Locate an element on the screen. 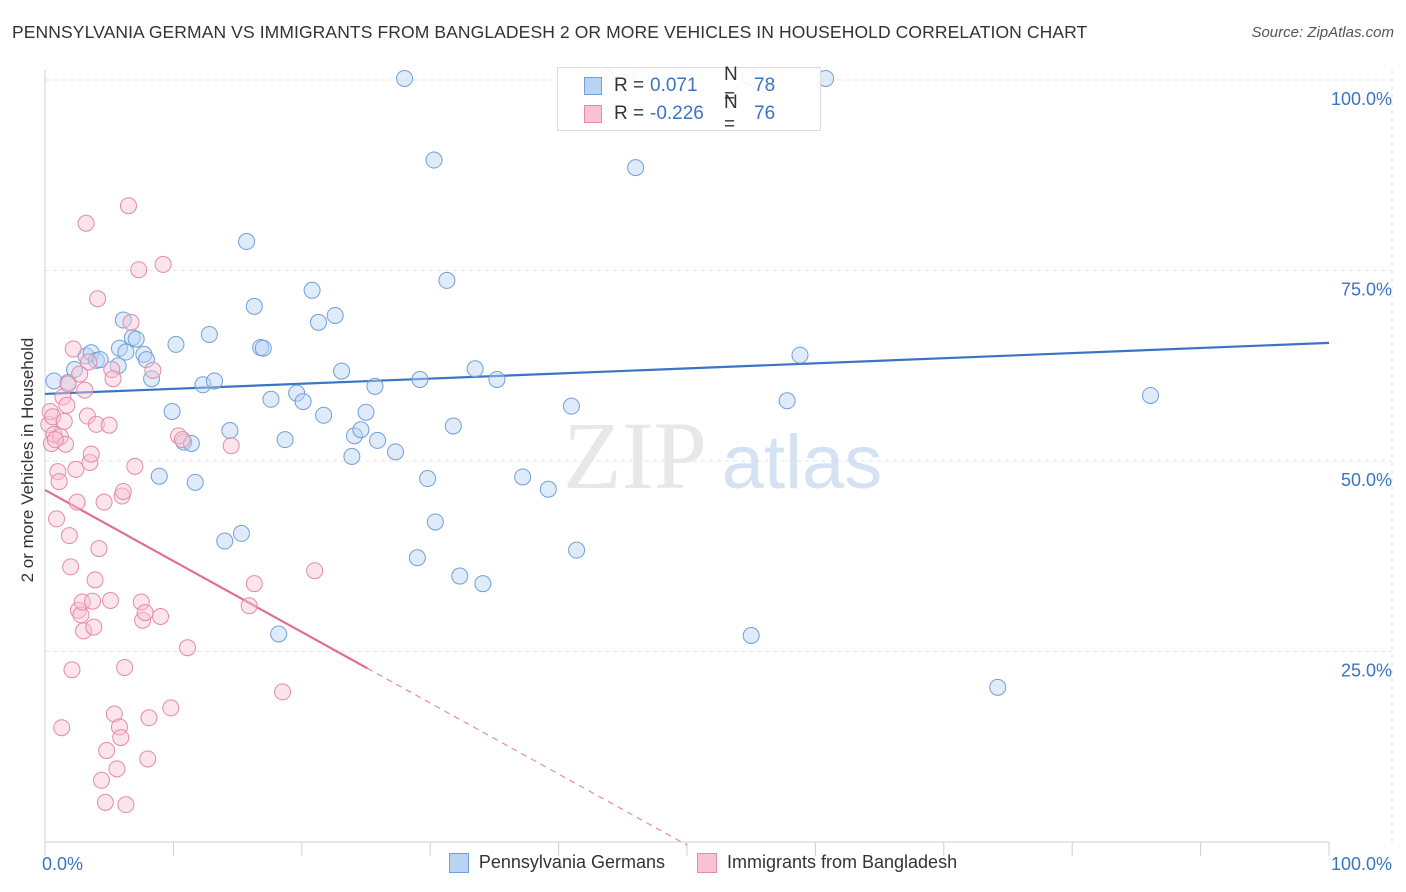  y-axis-label: 2 or more Vehicles in Household is located at coordinates (27, 460).